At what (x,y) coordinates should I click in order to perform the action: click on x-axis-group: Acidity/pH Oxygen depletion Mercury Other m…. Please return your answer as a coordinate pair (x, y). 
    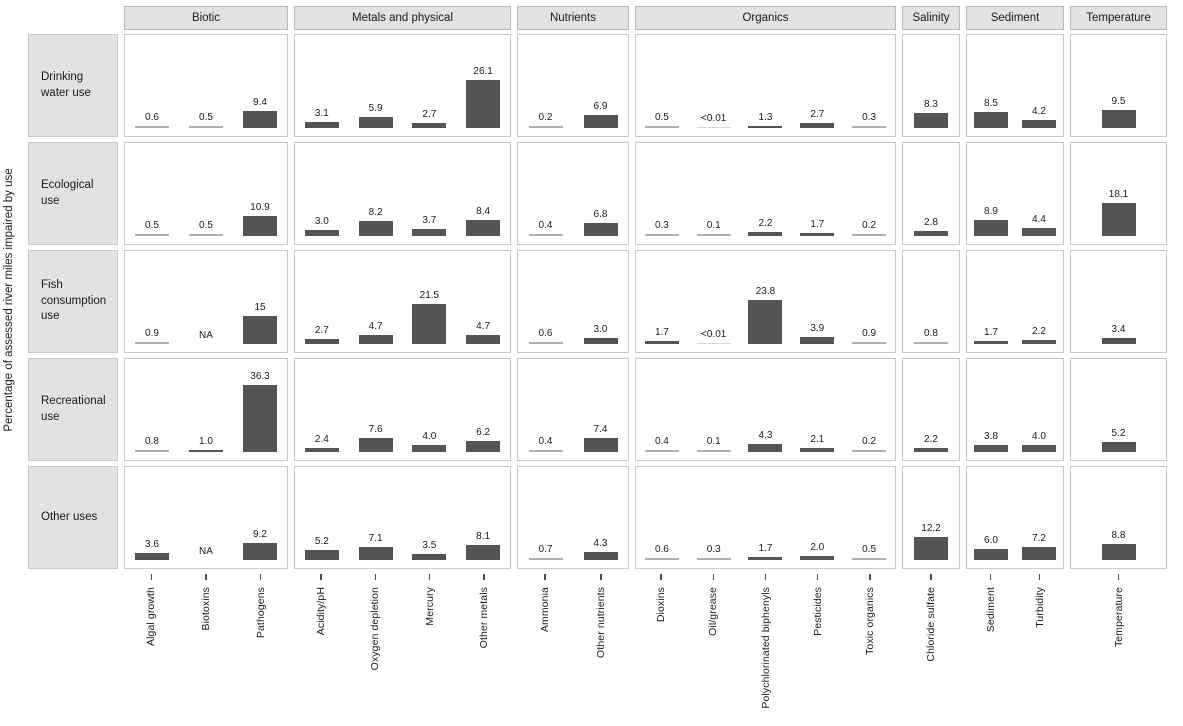
    Looking at the image, I should click on (402, 641).